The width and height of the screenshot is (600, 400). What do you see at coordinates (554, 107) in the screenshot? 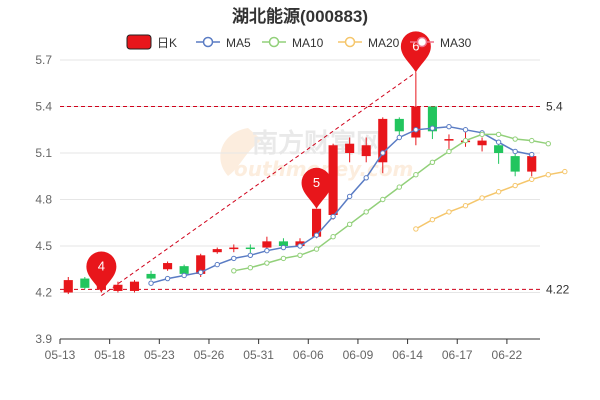
I see `reference-line-label: 5.4` at bounding box center [554, 107].